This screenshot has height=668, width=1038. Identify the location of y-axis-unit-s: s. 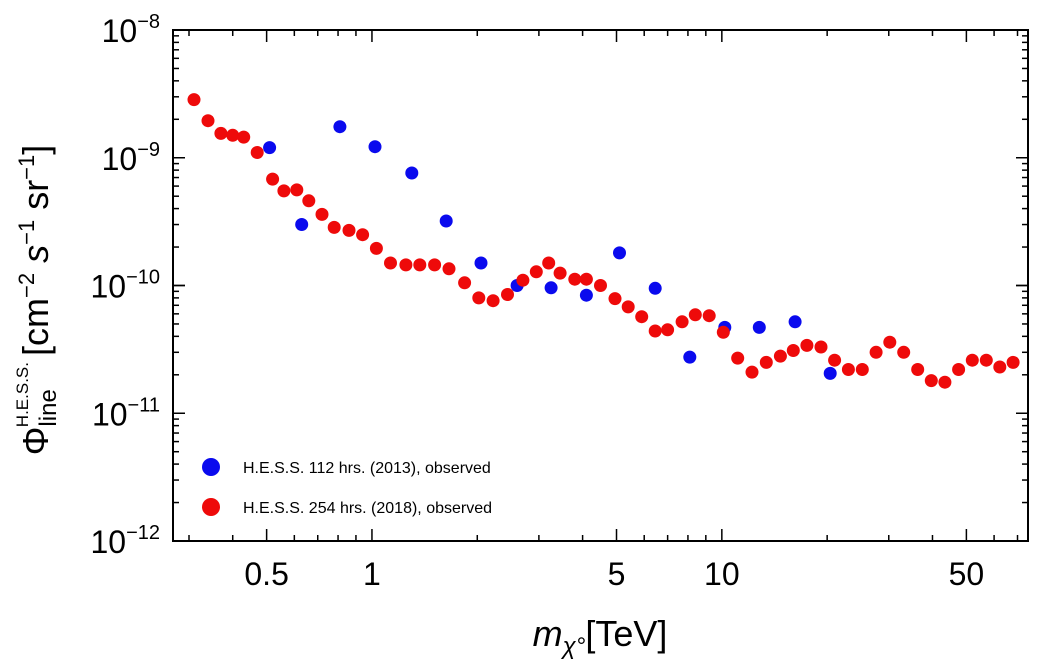
(35, 259).